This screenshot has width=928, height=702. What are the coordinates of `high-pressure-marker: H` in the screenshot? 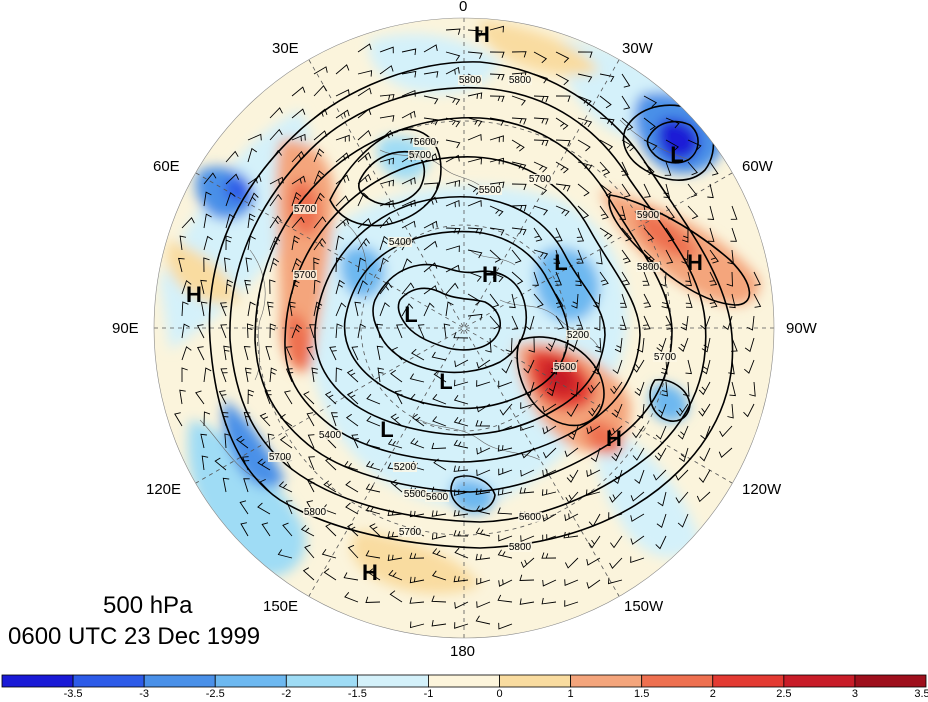 It's located at (194, 294).